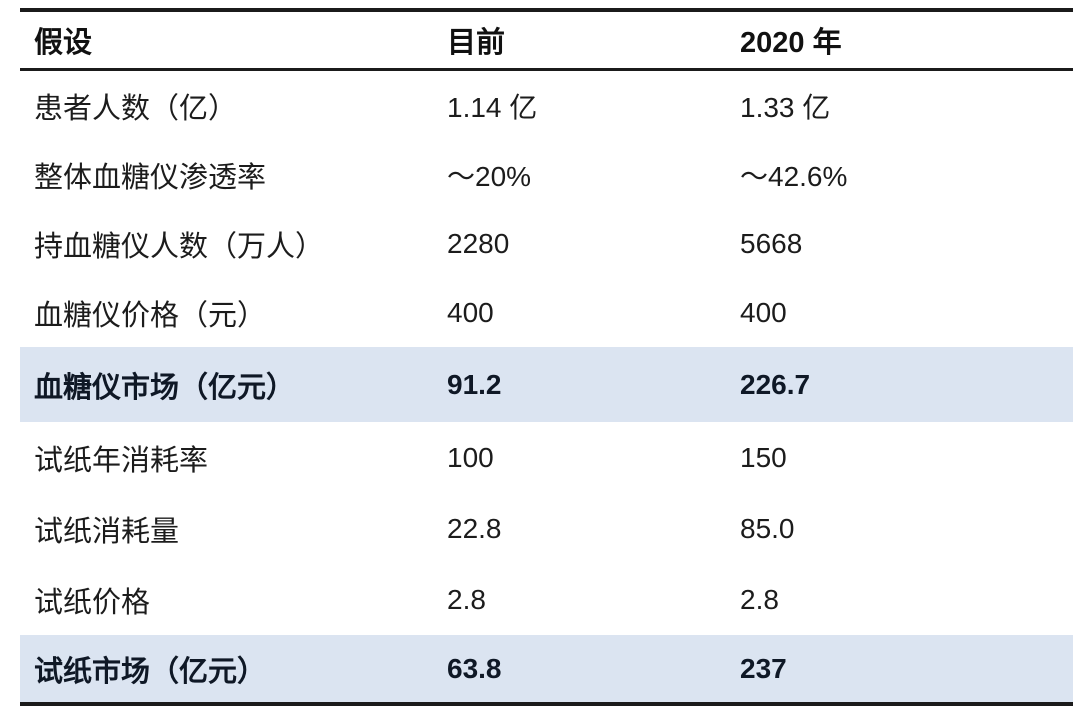 The width and height of the screenshot is (1080, 707). Describe the element at coordinates (763, 668) in the screenshot. I see `year2020-value-cell: 237` at that location.